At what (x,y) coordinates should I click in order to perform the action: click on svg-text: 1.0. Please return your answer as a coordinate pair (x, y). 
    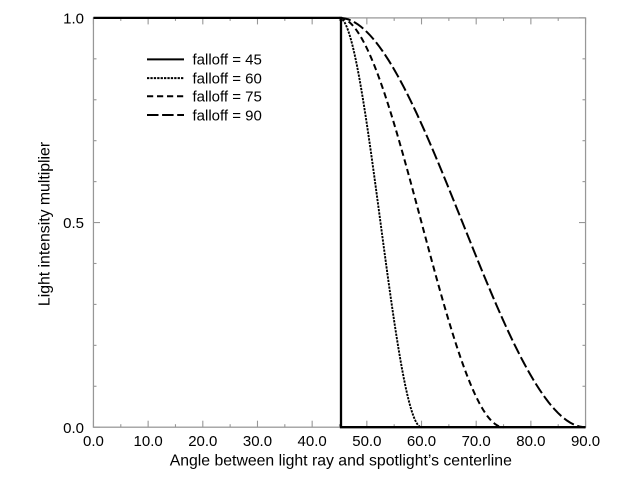
    Looking at the image, I should click on (73, 19).